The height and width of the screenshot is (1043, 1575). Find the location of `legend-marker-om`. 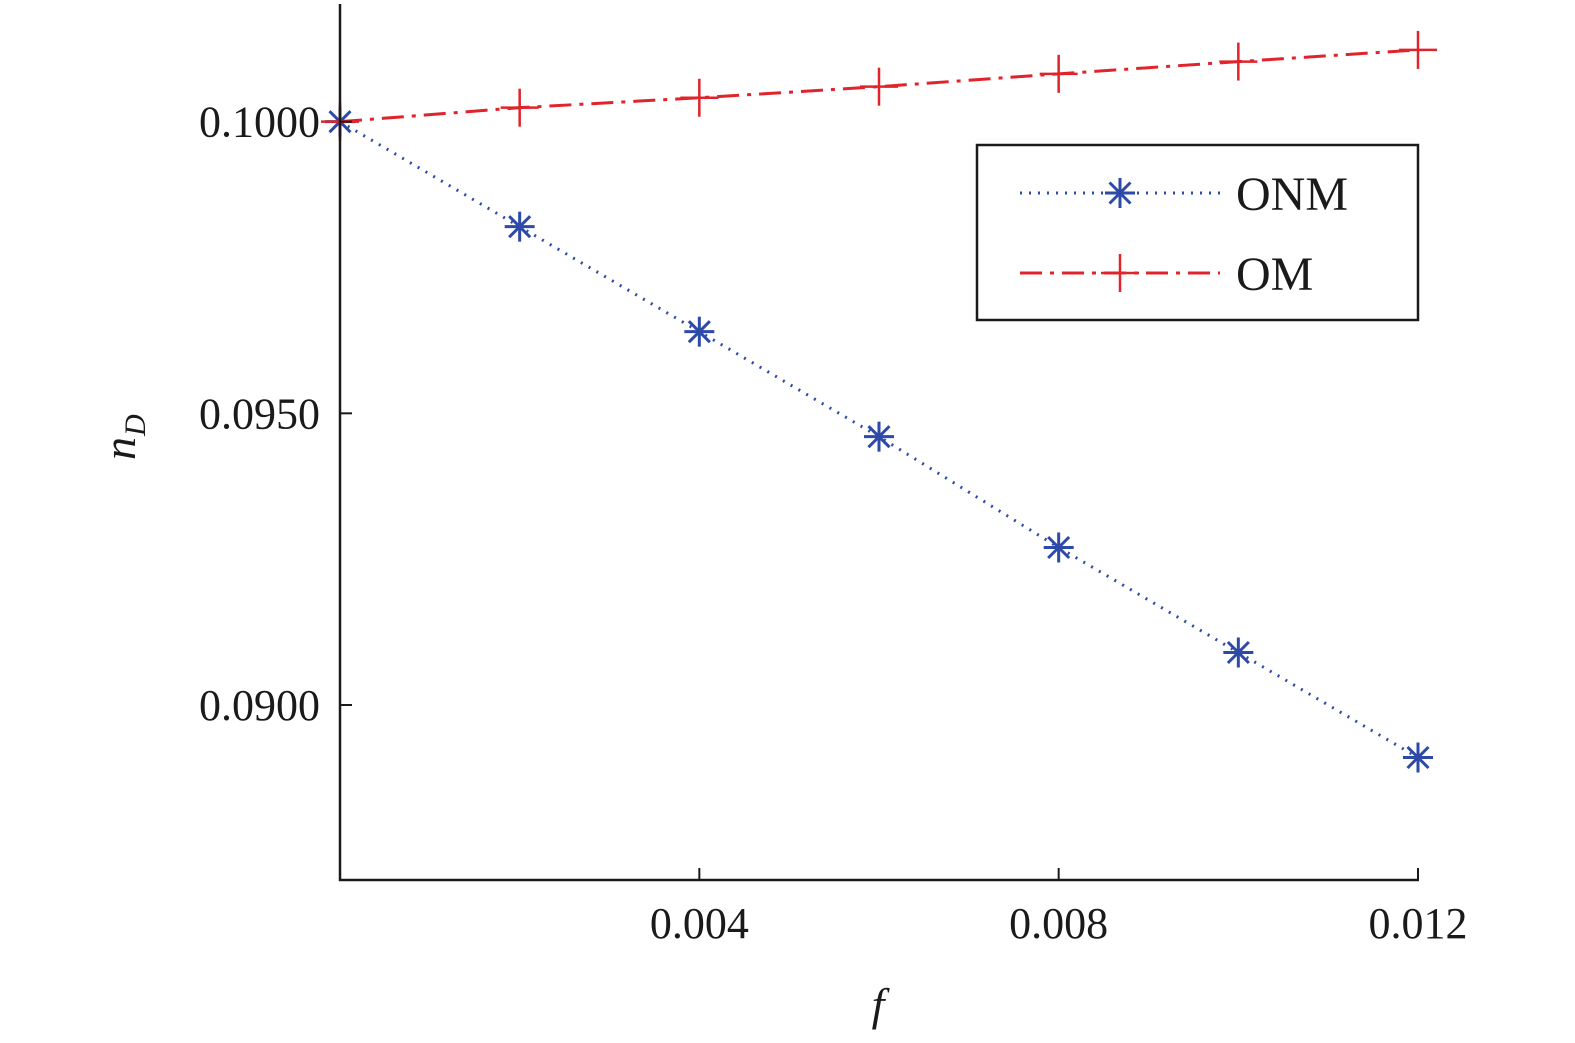

legend-marker-om is located at coordinates (1120, 273).